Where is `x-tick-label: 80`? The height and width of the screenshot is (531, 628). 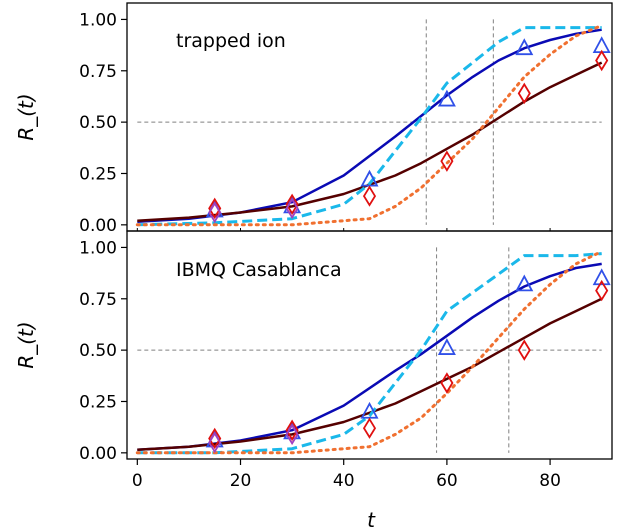
x-tick-label: 80 is located at coordinates (550, 481).